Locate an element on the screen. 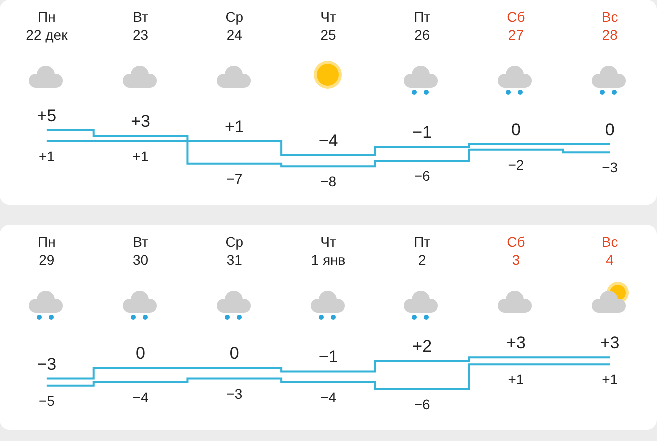  x-tick-label: Пн 29 is located at coordinates (47, 251).